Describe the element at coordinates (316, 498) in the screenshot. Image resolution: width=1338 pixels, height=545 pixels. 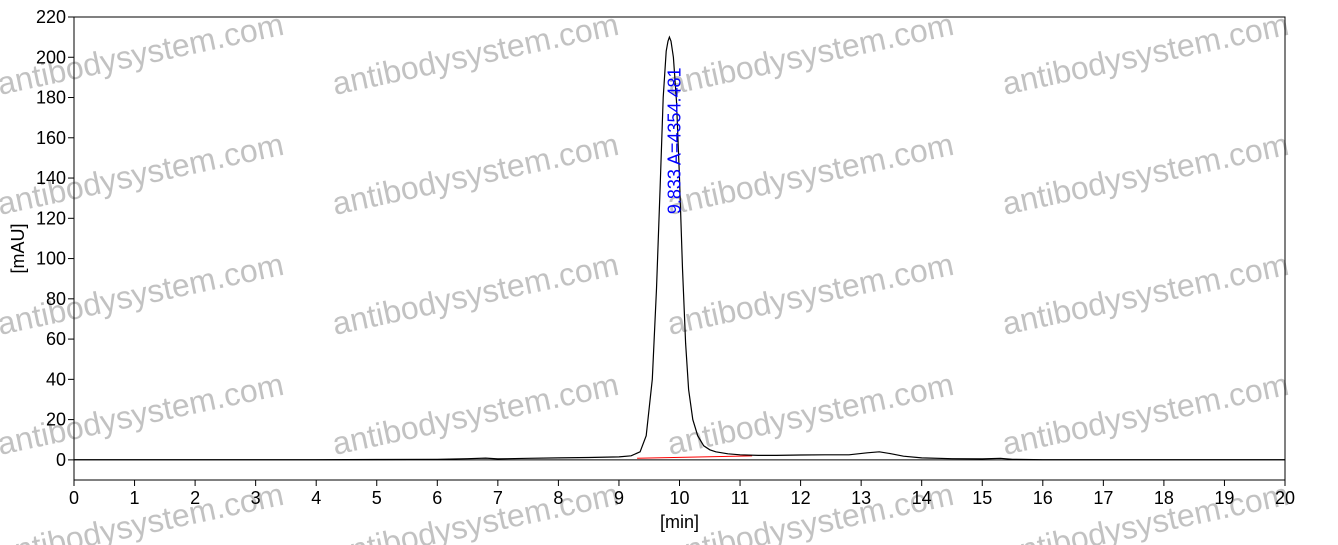
I see `x-tick-label: 4` at that location.